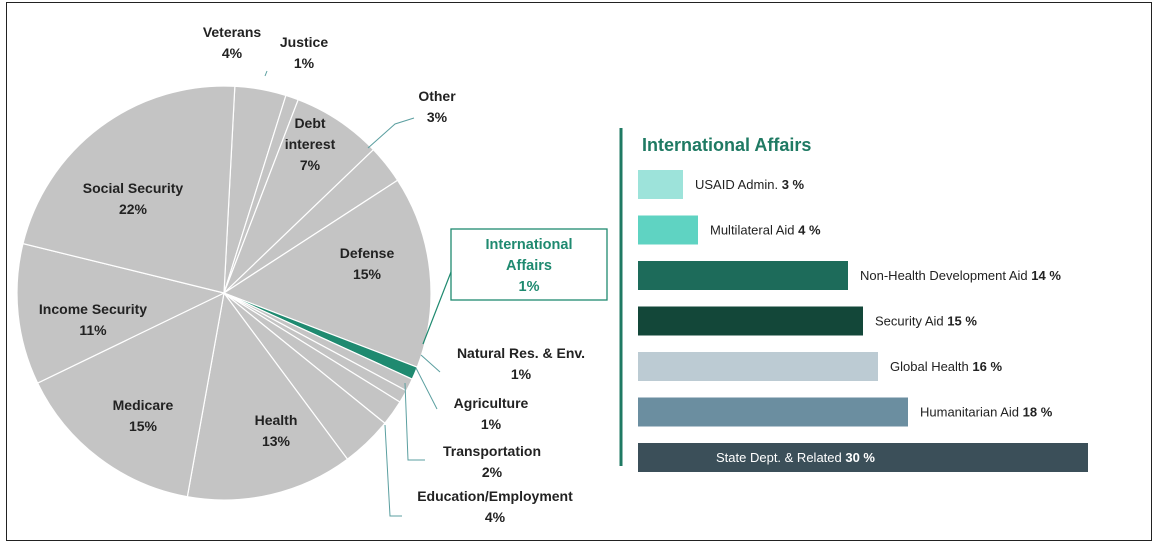  What do you see at coordinates (437, 308) in the screenshot?
I see `callout-line-international-affairs` at bounding box center [437, 308].